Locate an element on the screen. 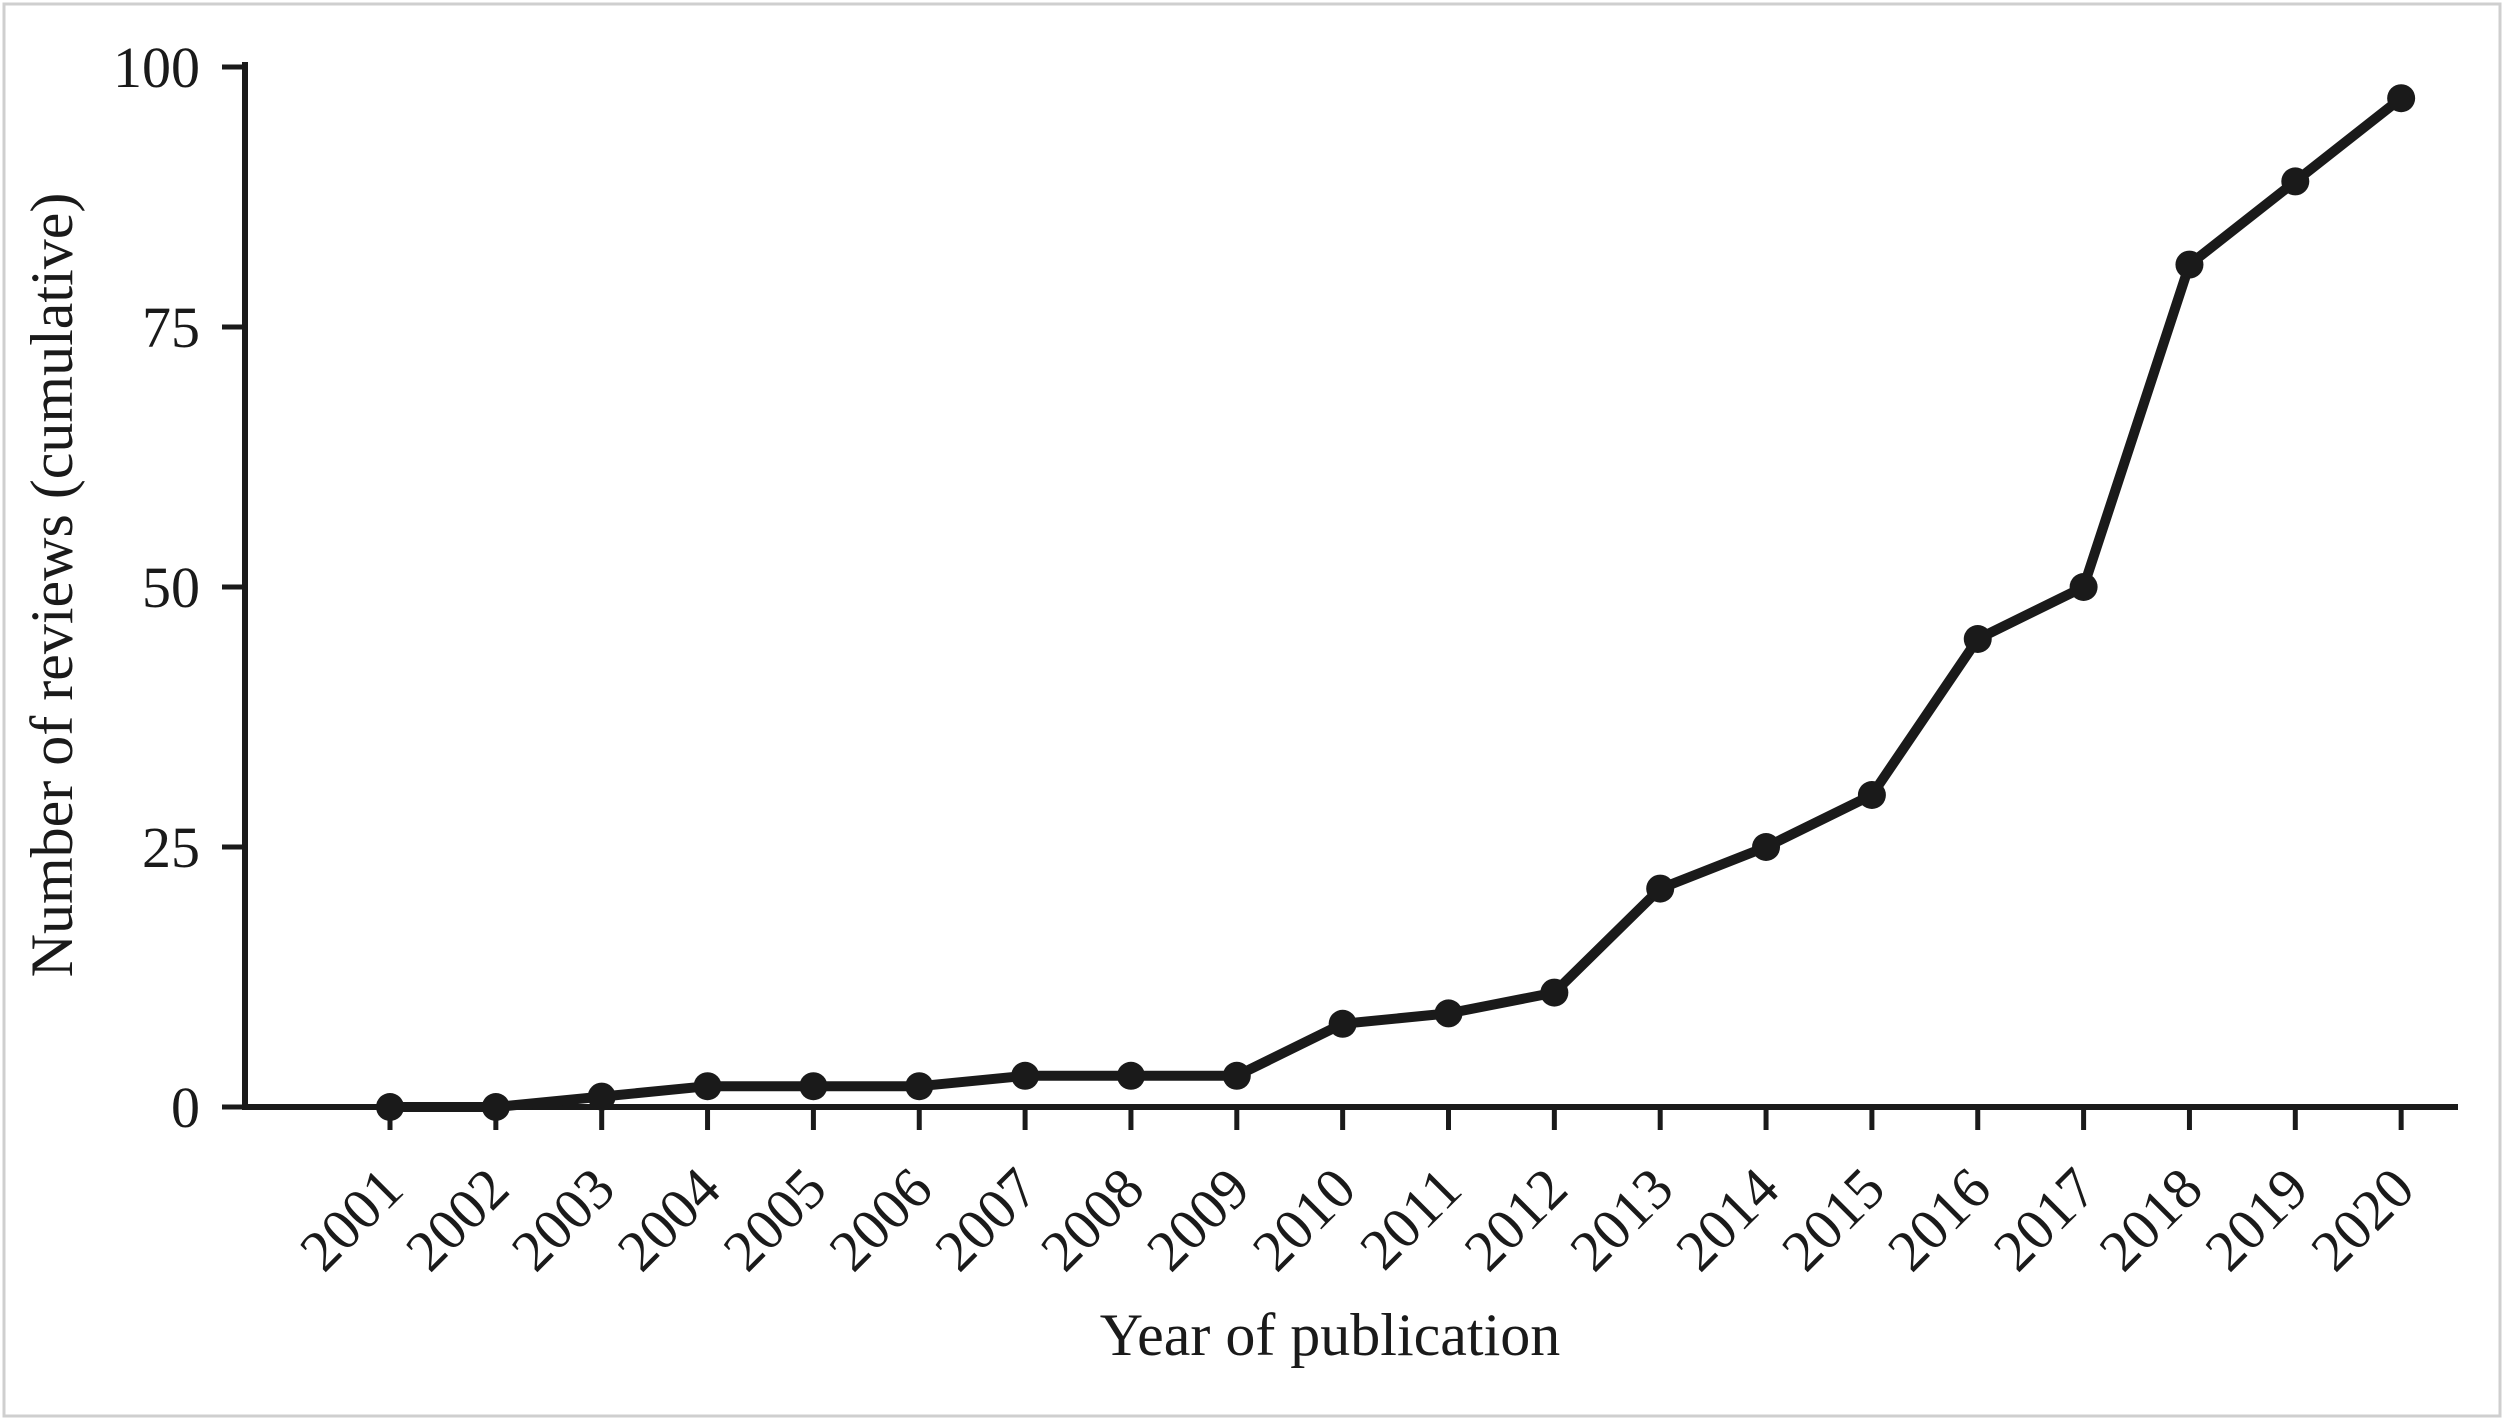  data-point-2011 is located at coordinates (1448, 1013).